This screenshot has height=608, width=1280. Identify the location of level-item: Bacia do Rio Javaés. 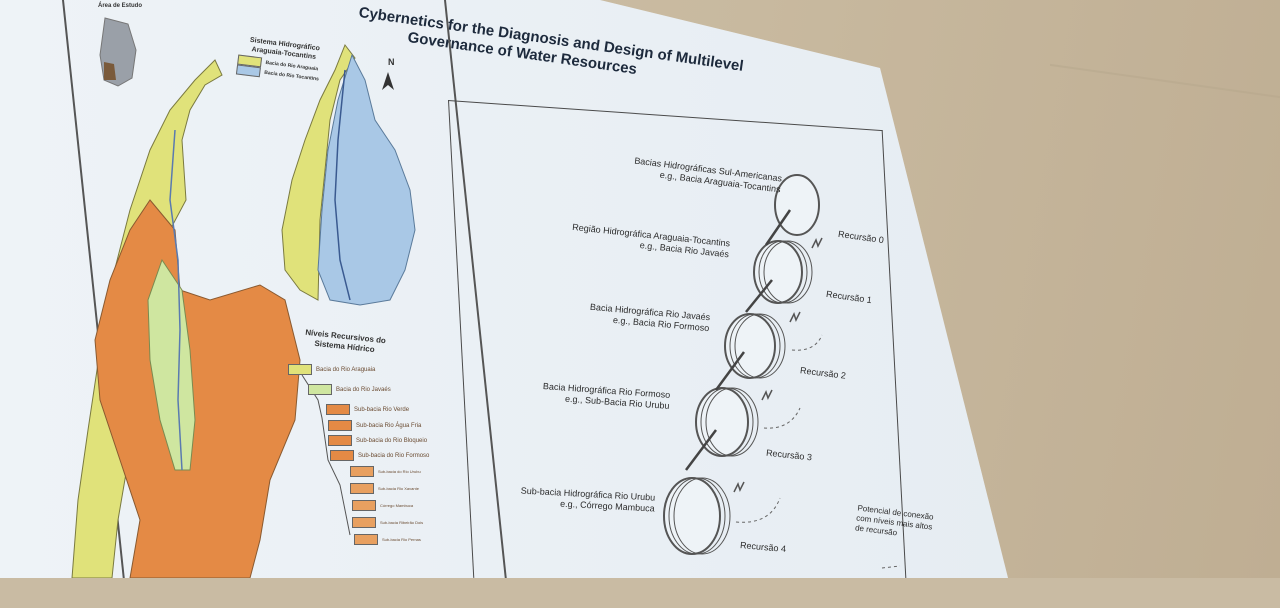
(363, 389).